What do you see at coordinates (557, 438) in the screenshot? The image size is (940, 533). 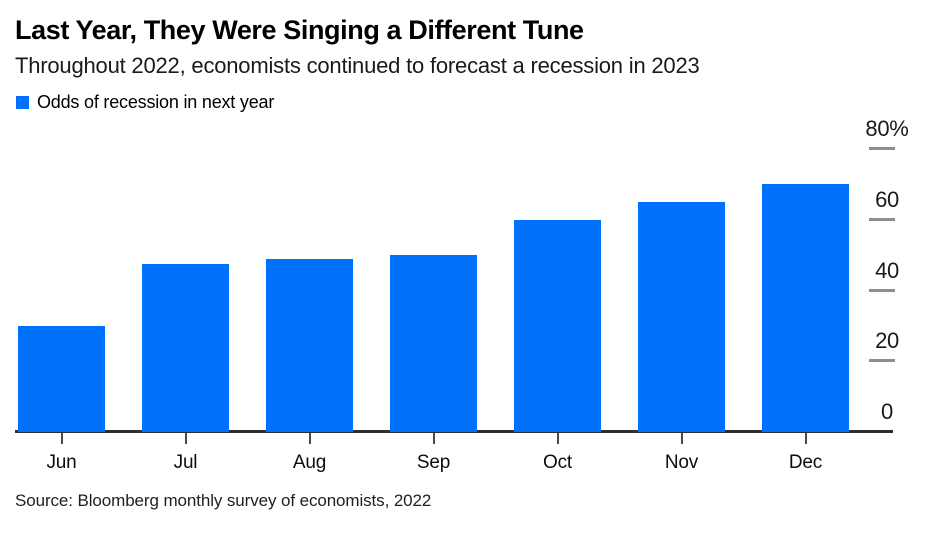 I see `x-tick-oct` at bounding box center [557, 438].